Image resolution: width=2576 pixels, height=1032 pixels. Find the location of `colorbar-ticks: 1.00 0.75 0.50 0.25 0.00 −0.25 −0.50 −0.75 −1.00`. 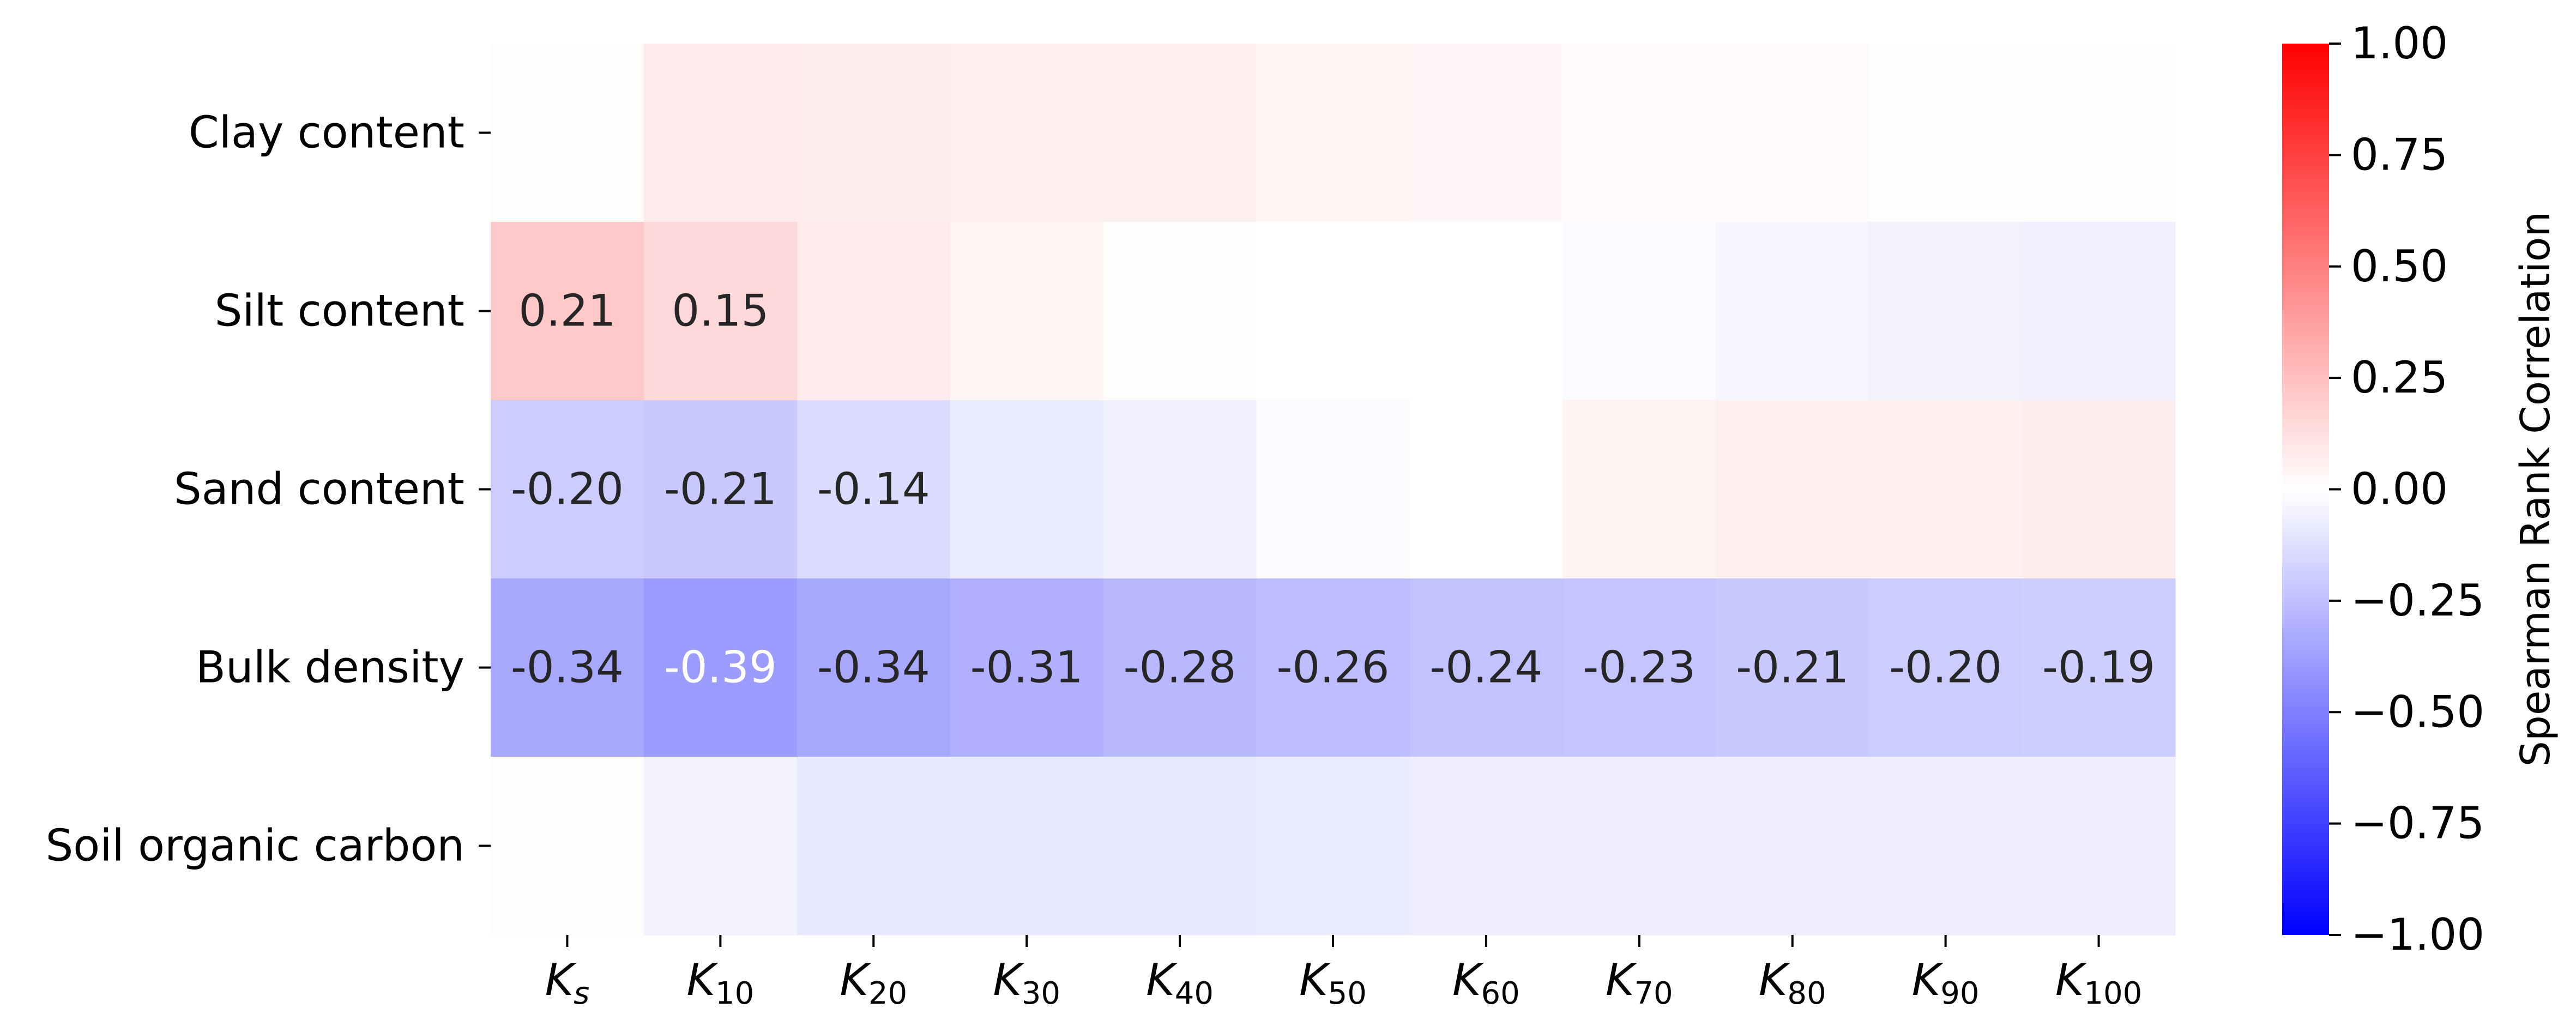

colorbar-ticks: 1.00 0.75 0.50 0.25 0.00 −0.25 −0.50 −0.75 −1.00 is located at coordinates (2407, 489).